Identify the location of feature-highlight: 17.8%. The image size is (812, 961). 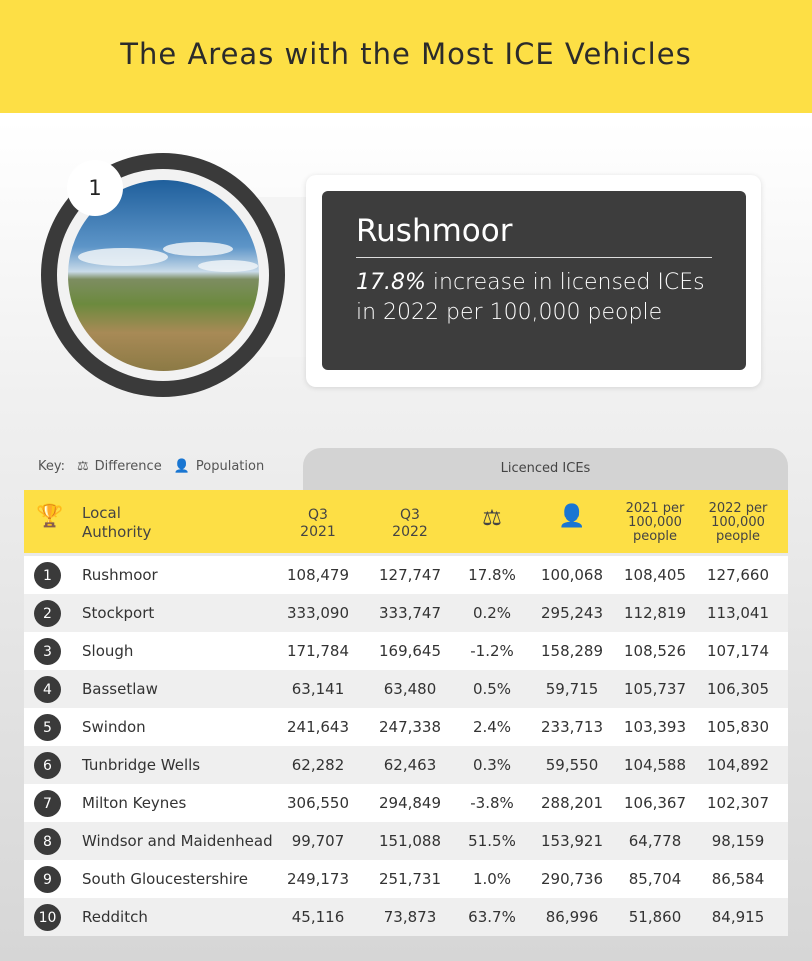
(391, 282).